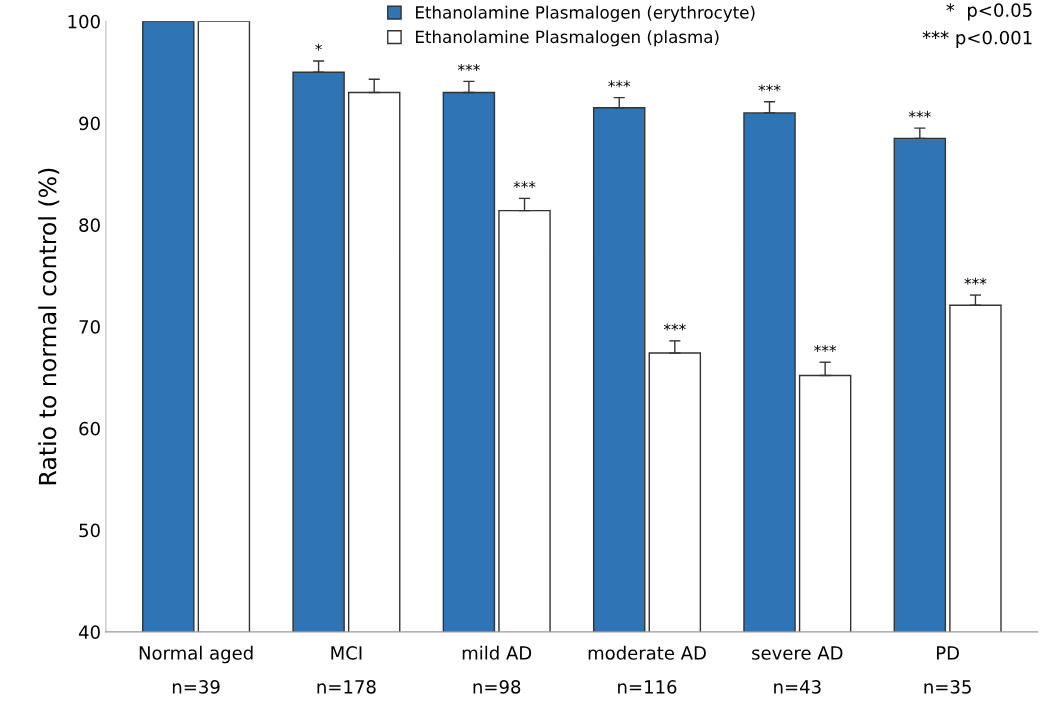 The image size is (1059, 710). Describe the element at coordinates (346, 670) in the screenshot. I see `x-tick-label: MCI n=178` at that location.